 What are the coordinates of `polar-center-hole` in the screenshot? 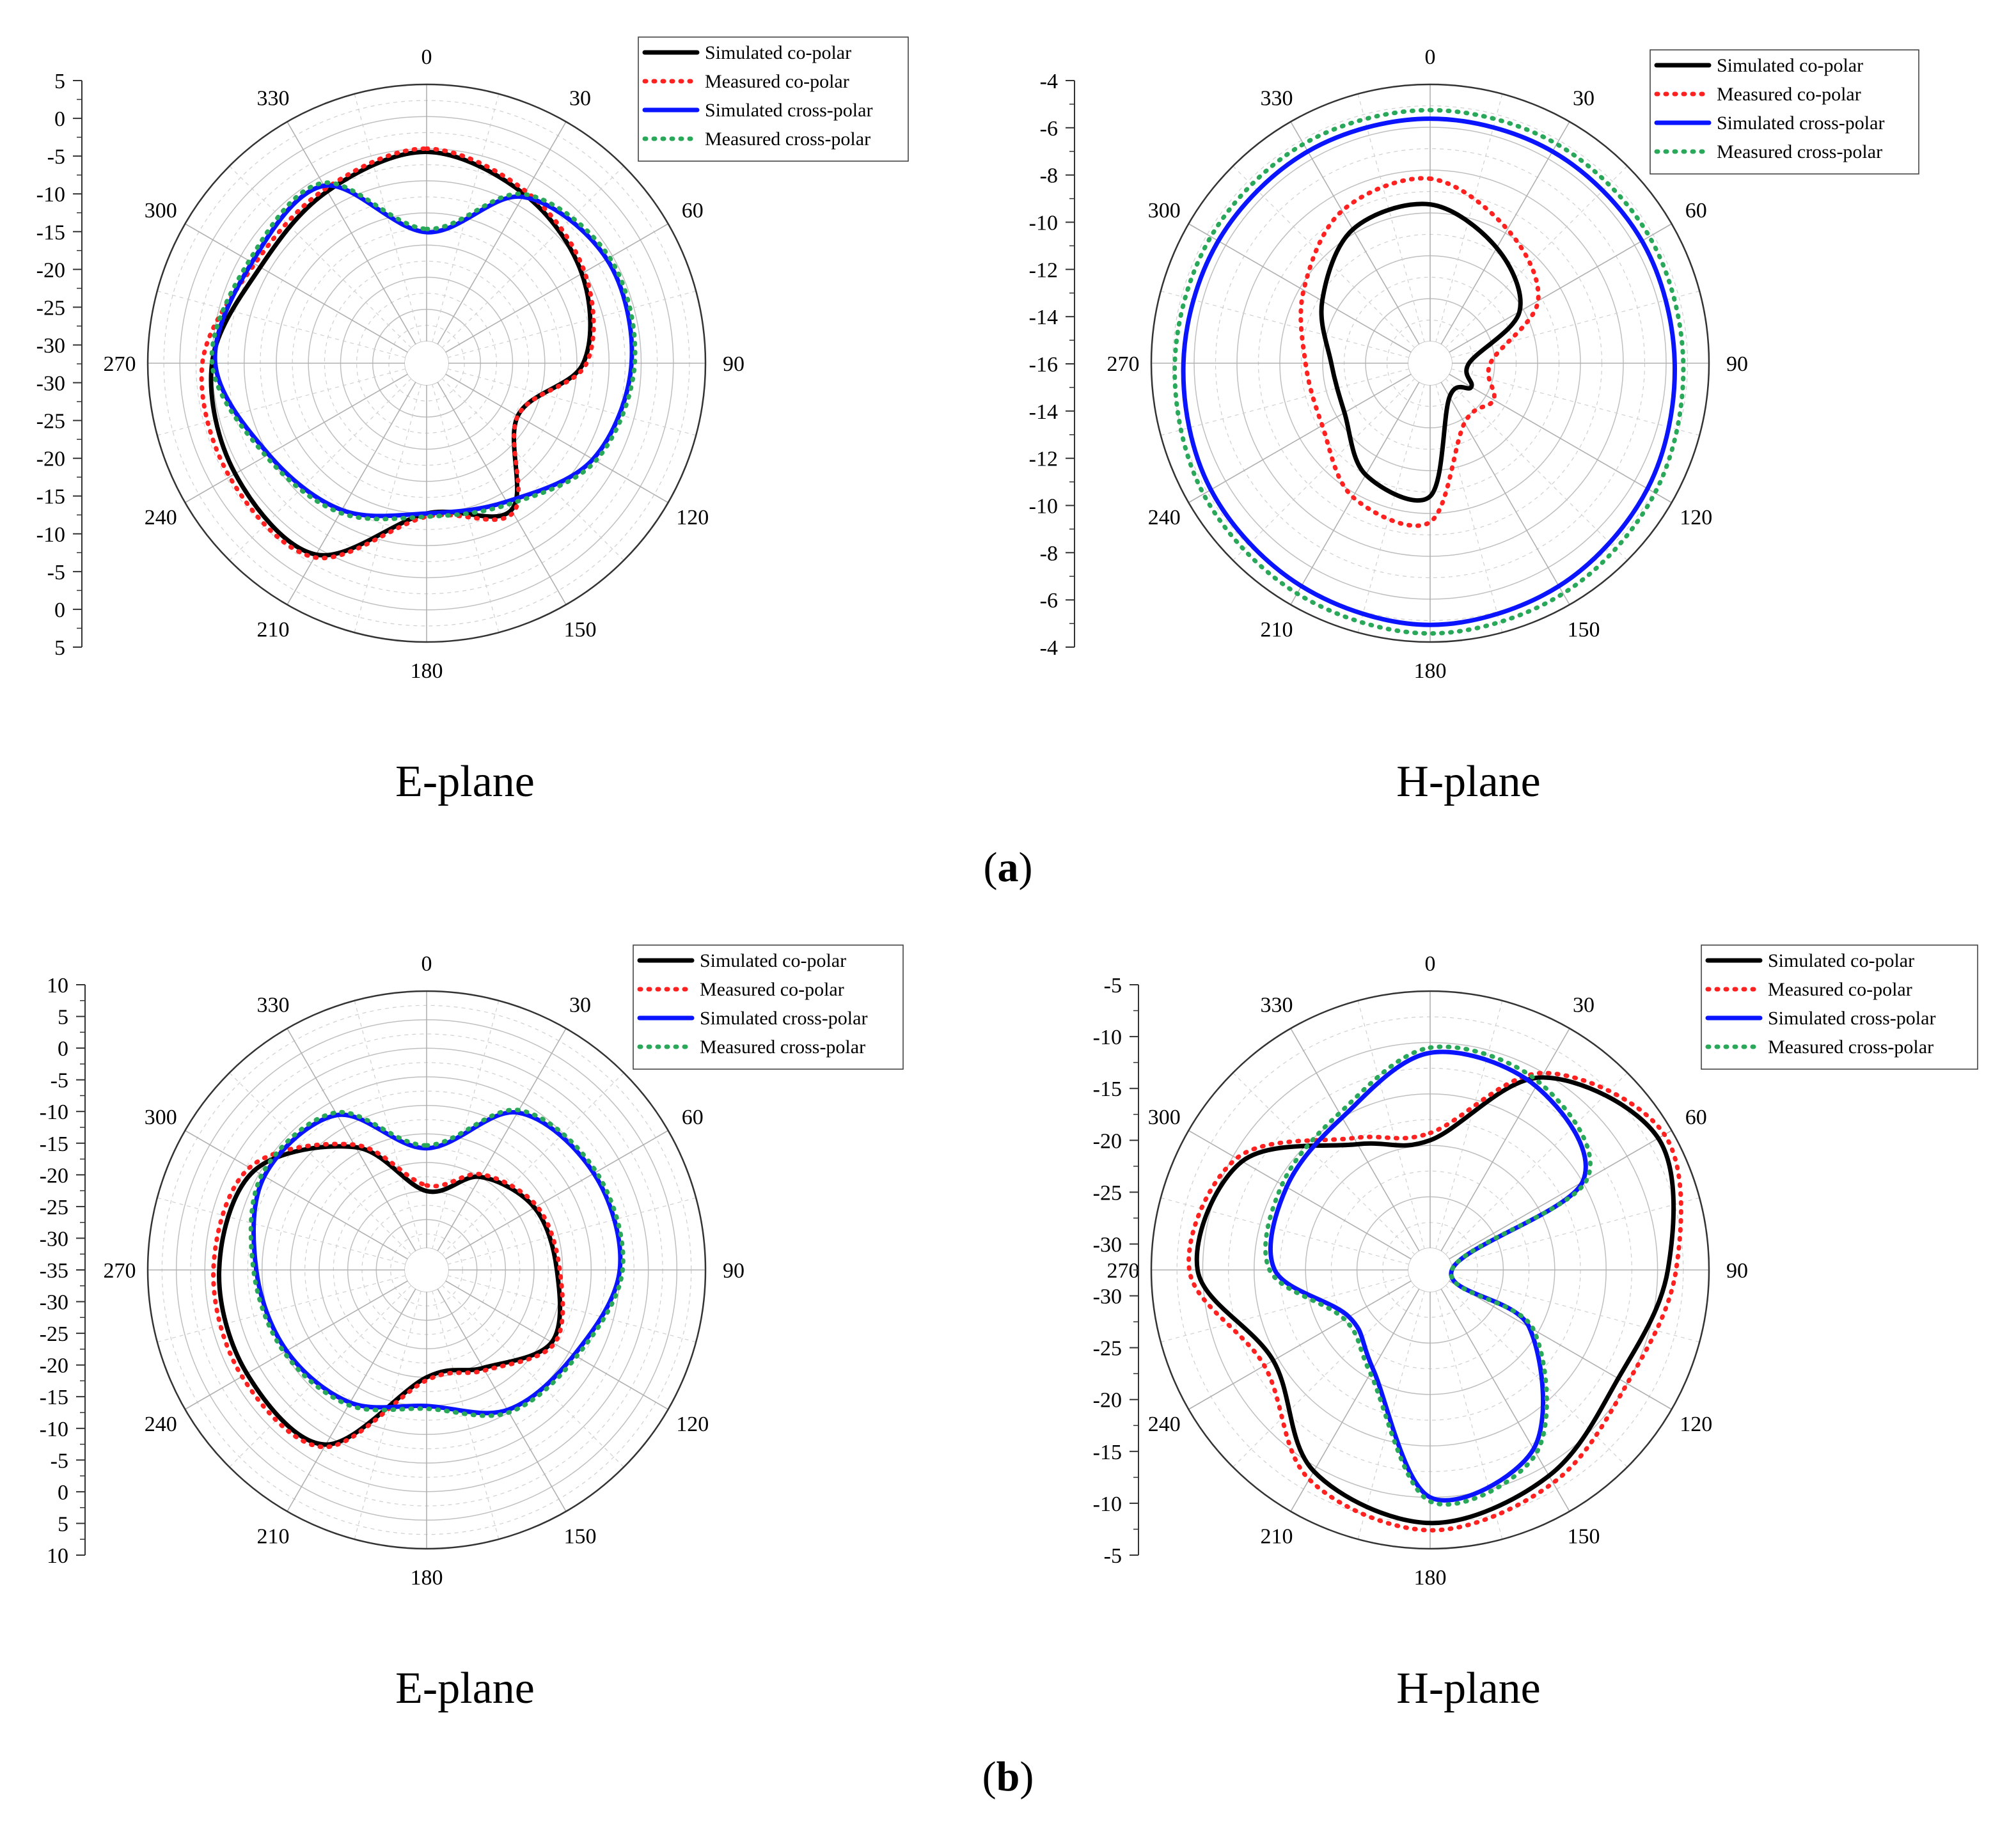 It's located at (1430, 1270).